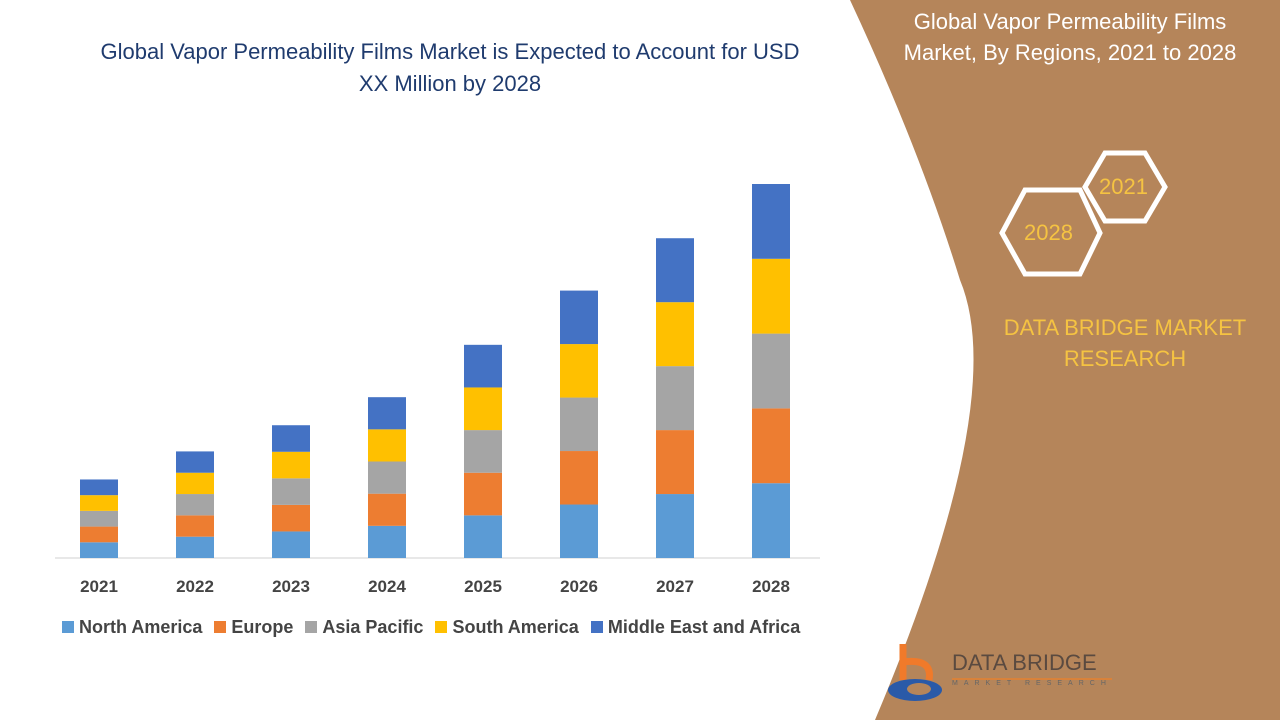 Image resolution: width=1280 pixels, height=720 pixels. What do you see at coordinates (771, 586) in the screenshot?
I see `x-tick-label: 2028` at bounding box center [771, 586].